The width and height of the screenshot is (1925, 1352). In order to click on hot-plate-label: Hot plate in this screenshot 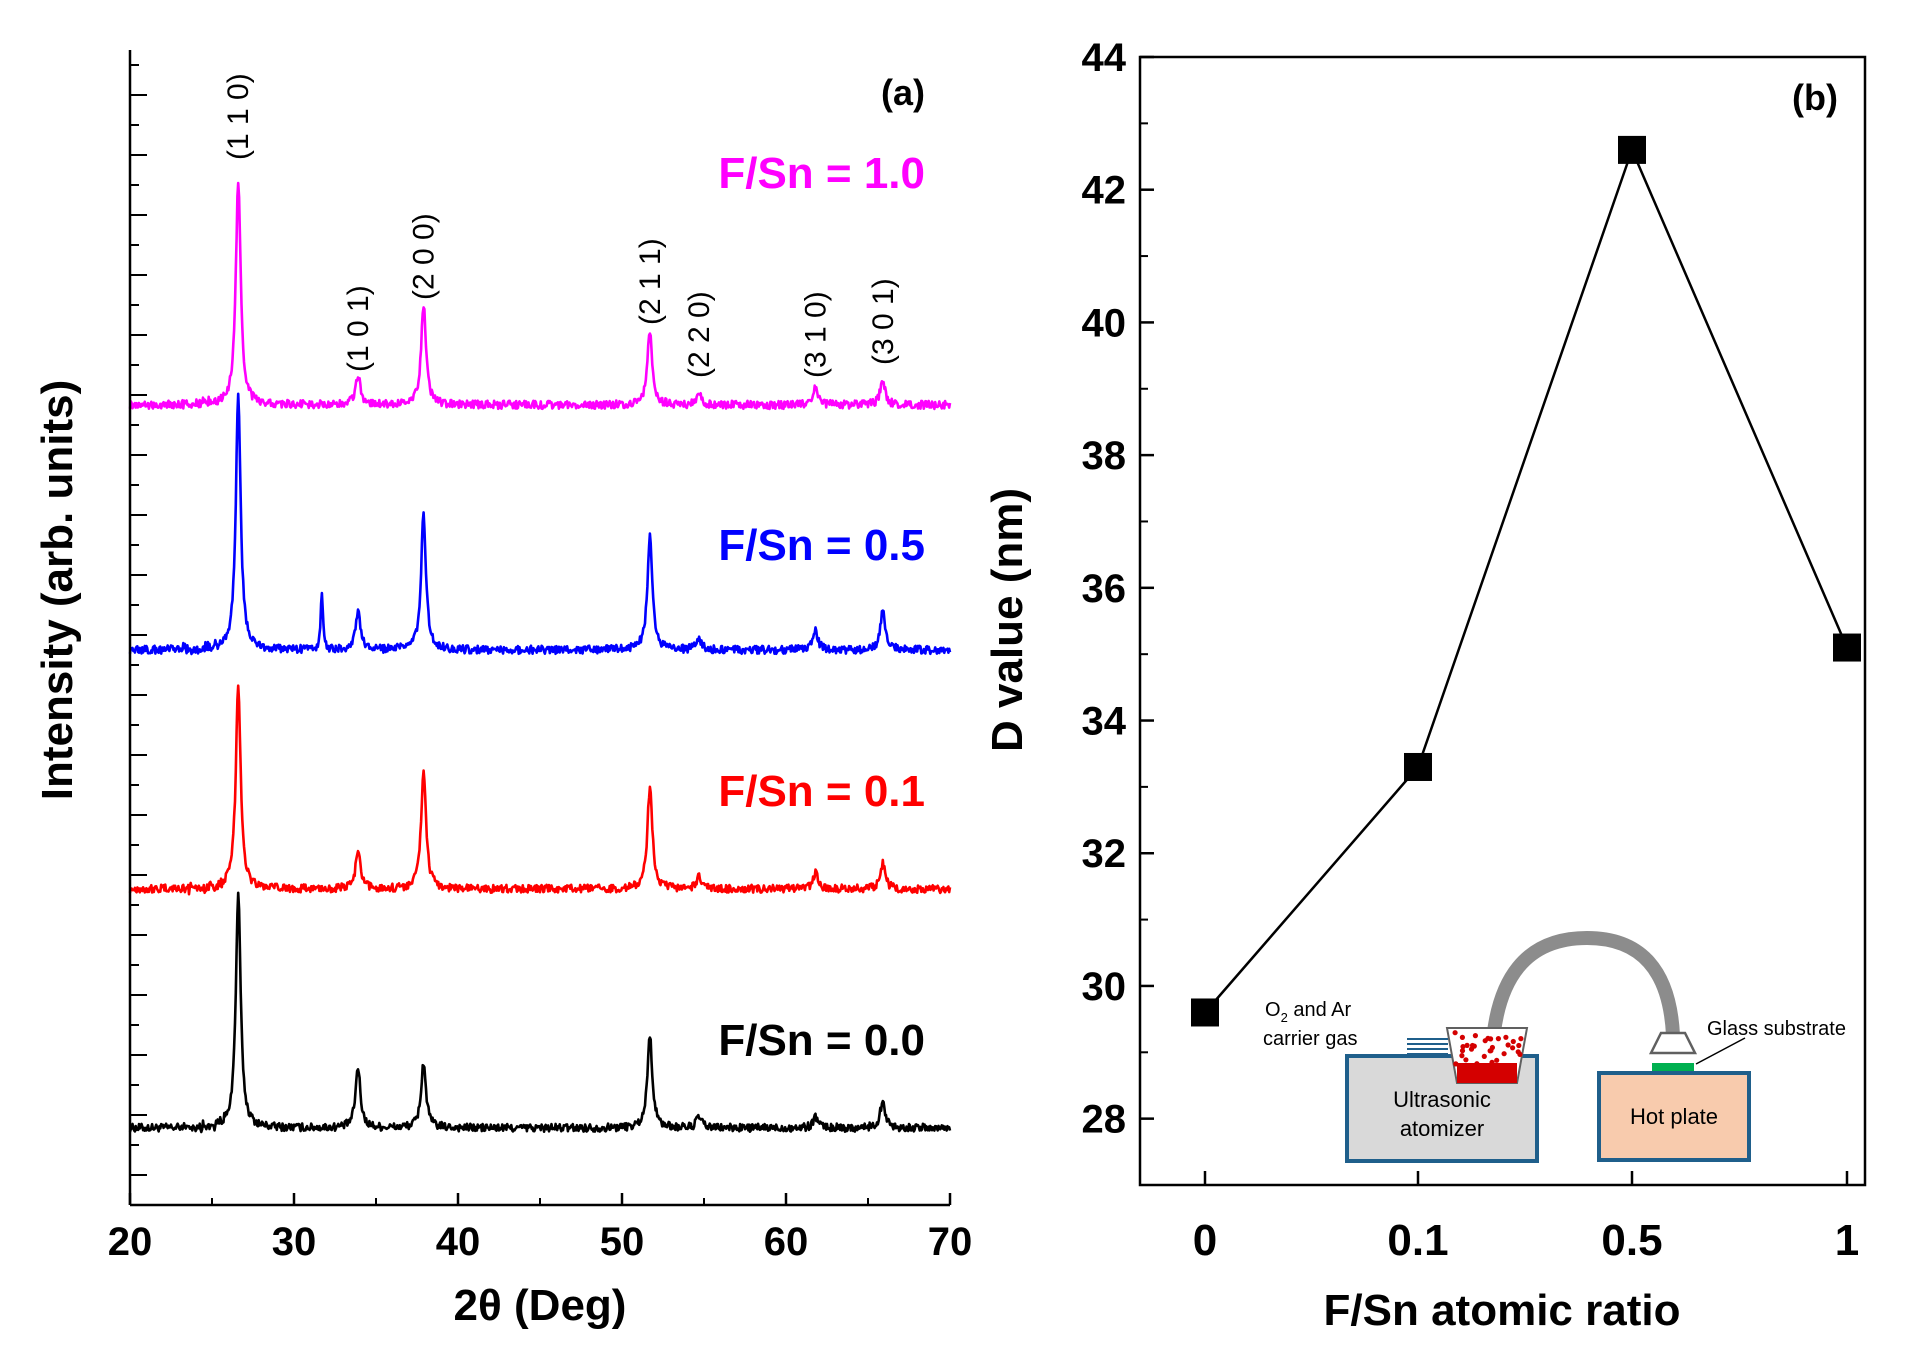, I will do `click(1674, 1116)`.